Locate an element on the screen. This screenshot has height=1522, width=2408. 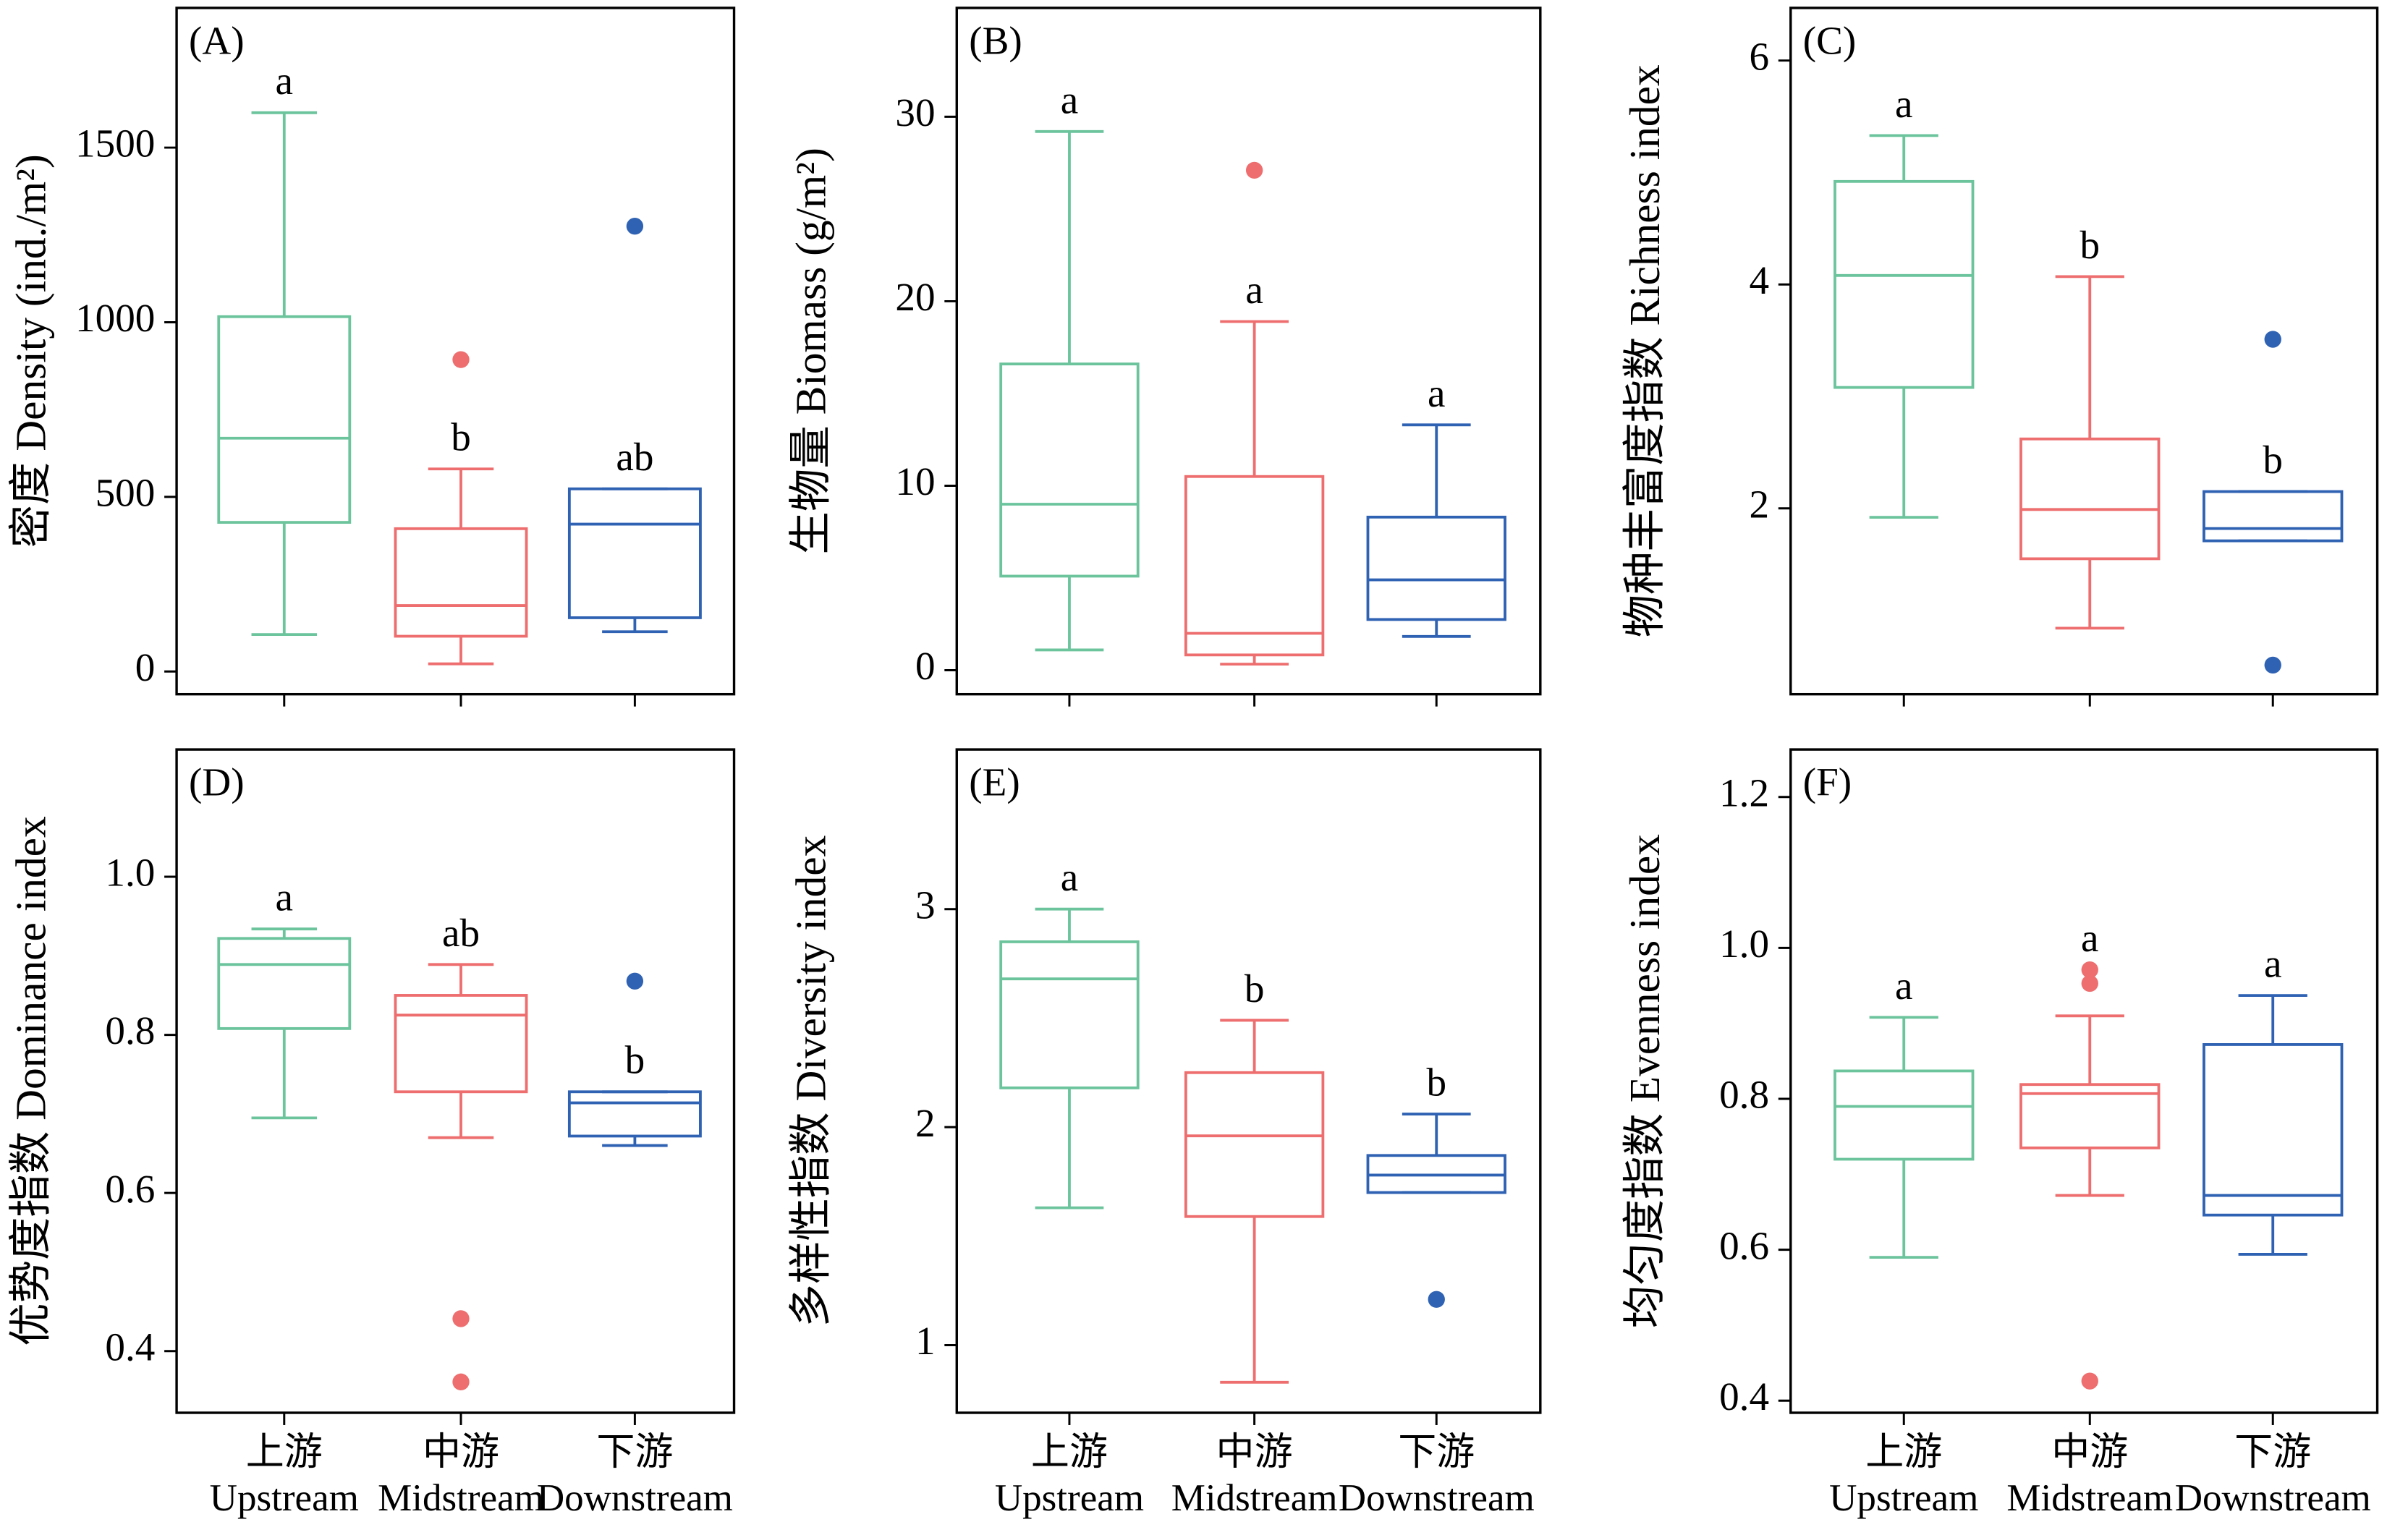
panel-title: (A) is located at coordinates (217, 41).